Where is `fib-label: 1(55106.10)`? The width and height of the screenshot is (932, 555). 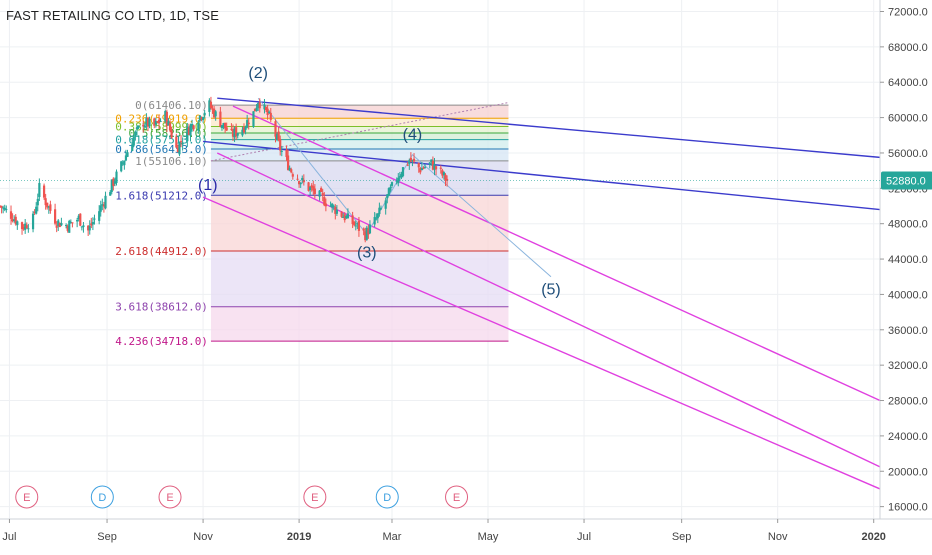
fib-label: 1(55106.10) is located at coordinates (171, 161).